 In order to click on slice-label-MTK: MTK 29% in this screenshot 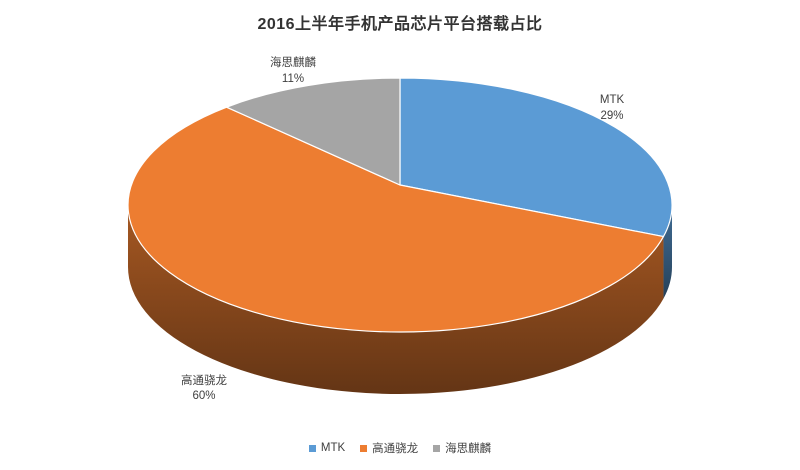, I will do `click(612, 108)`.